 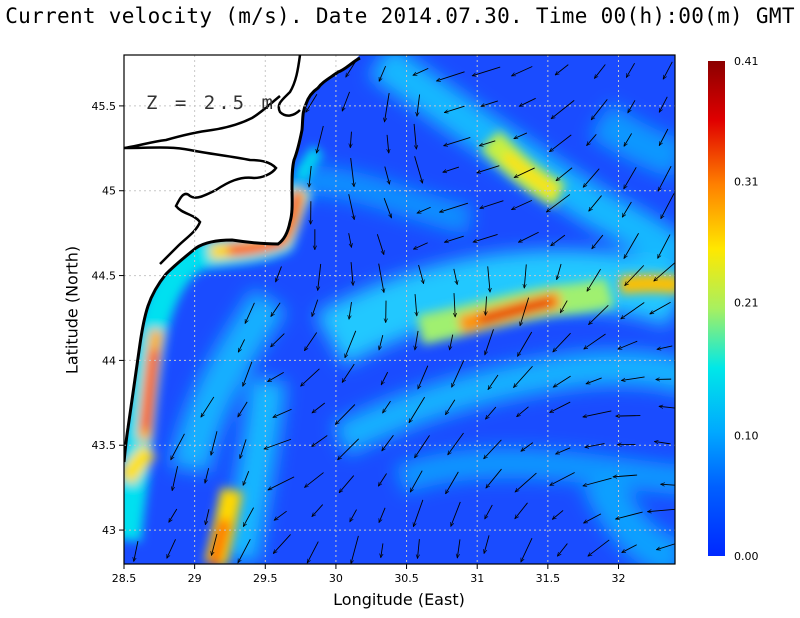 I want to click on river-delta, so click(x=213, y=160).